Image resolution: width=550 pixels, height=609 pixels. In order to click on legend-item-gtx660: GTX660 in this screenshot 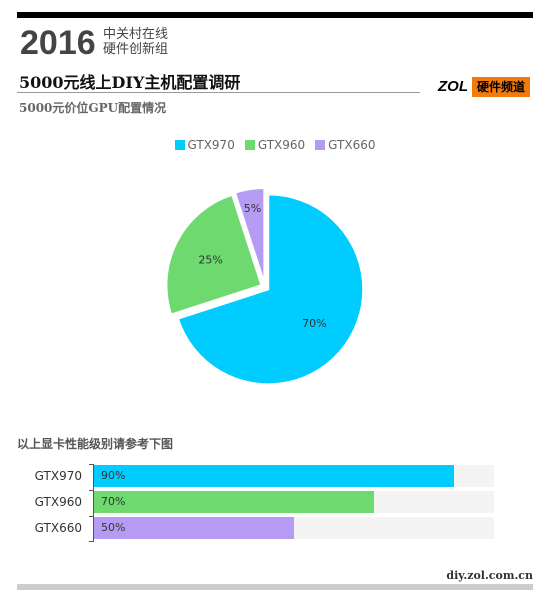, I will do `click(345, 145)`.